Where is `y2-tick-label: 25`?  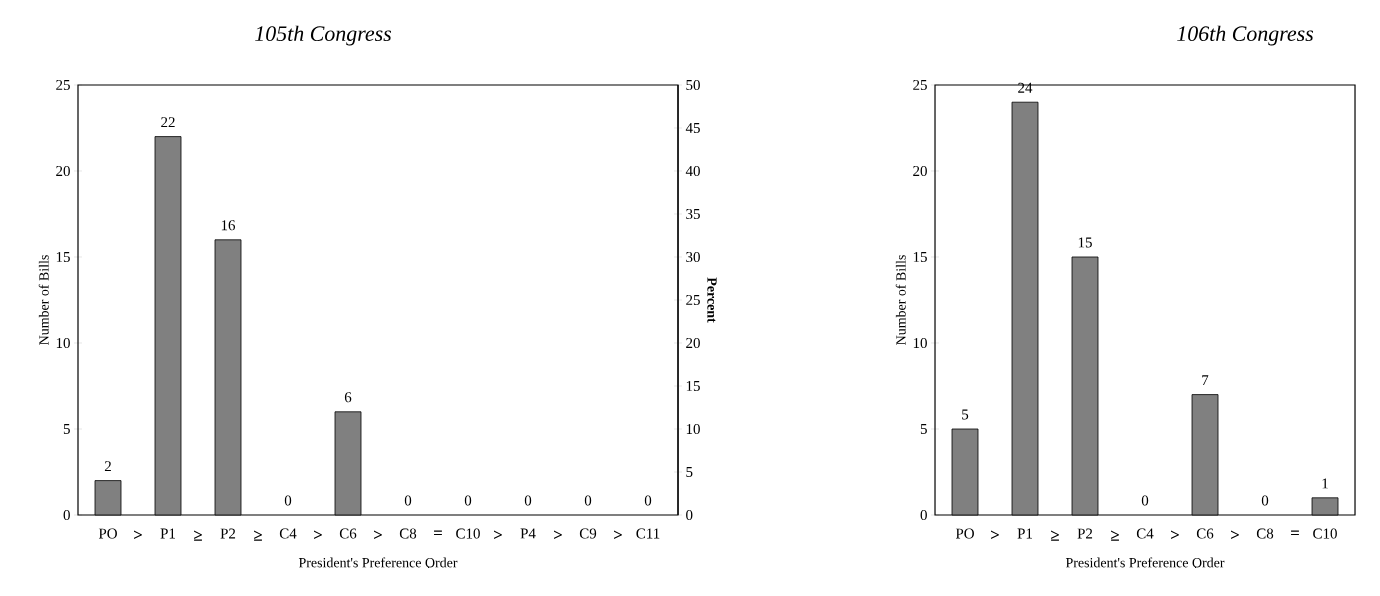
y2-tick-label: 25 is located at coordinates (693, 300).